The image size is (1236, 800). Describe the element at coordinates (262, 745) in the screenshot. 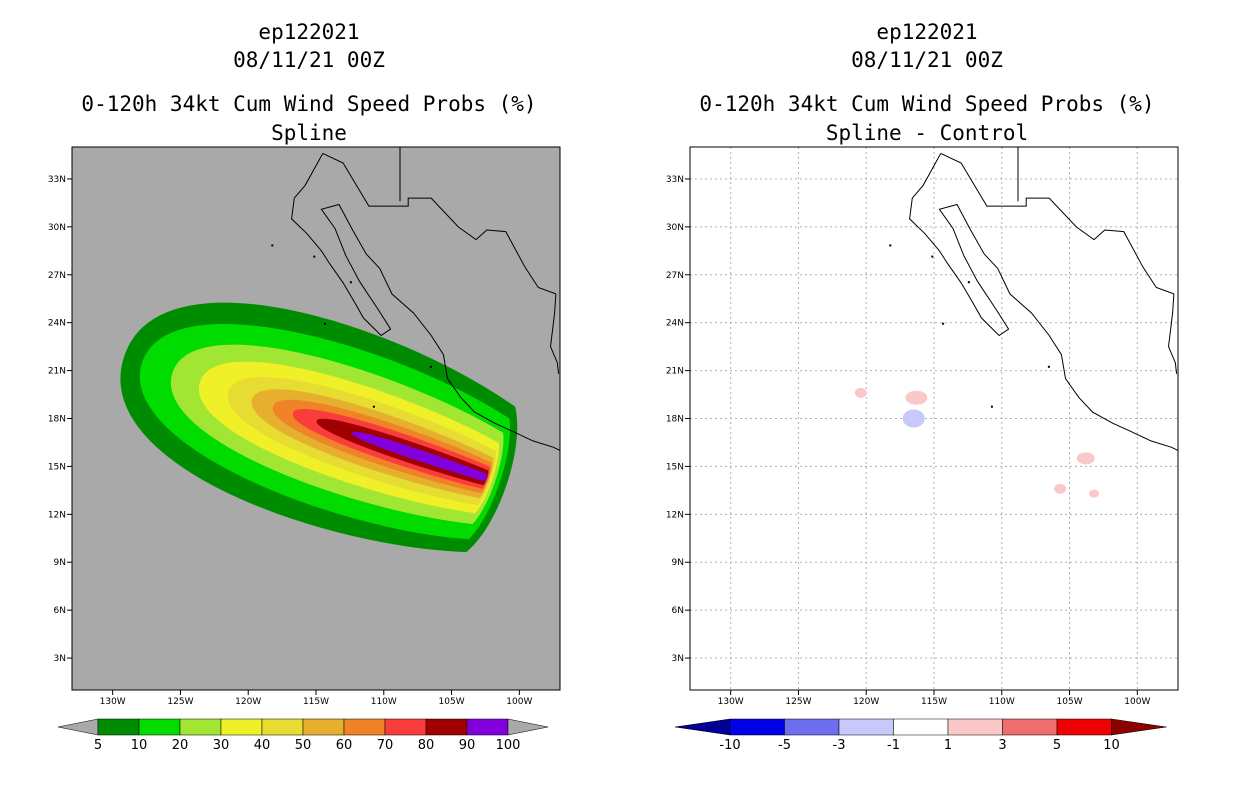

I see `colorbar-label: 40` at that location.